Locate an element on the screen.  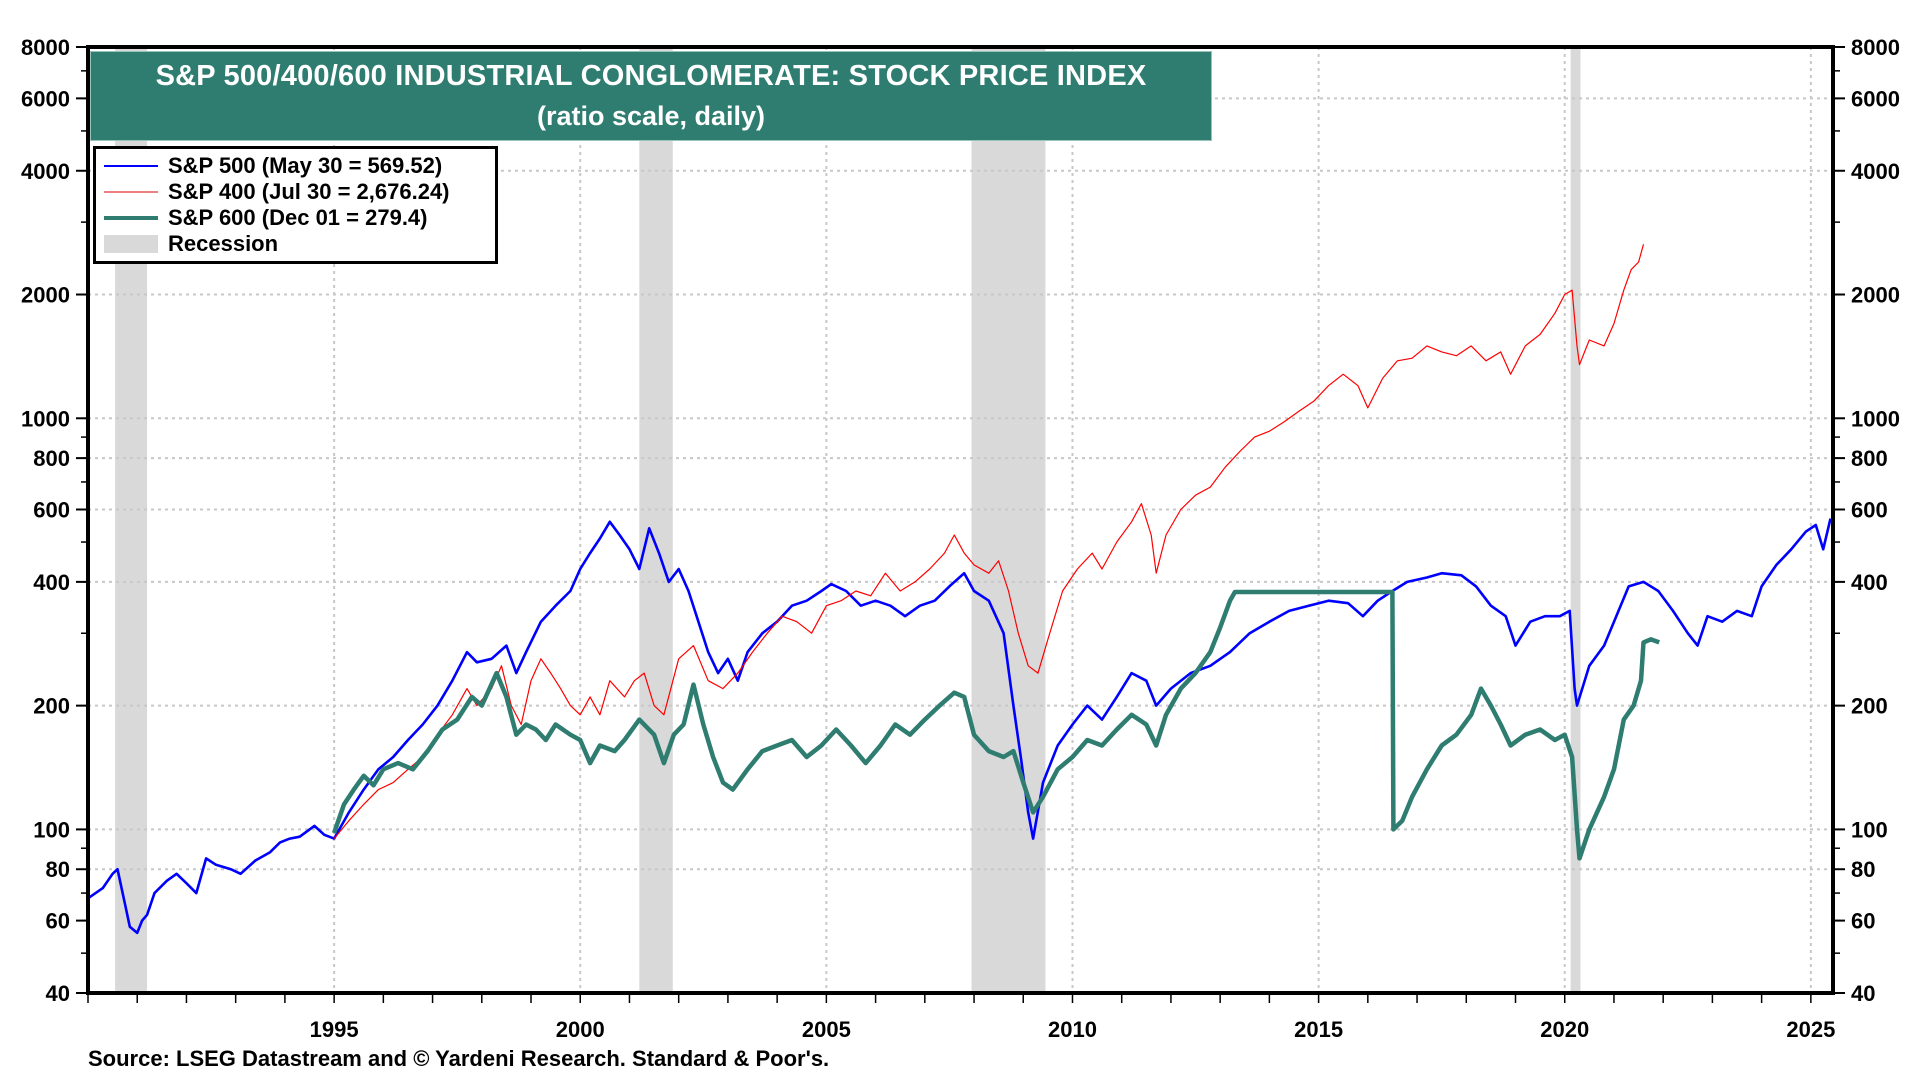
legend-swatch-sp400 is located at coordinates (131, 192).